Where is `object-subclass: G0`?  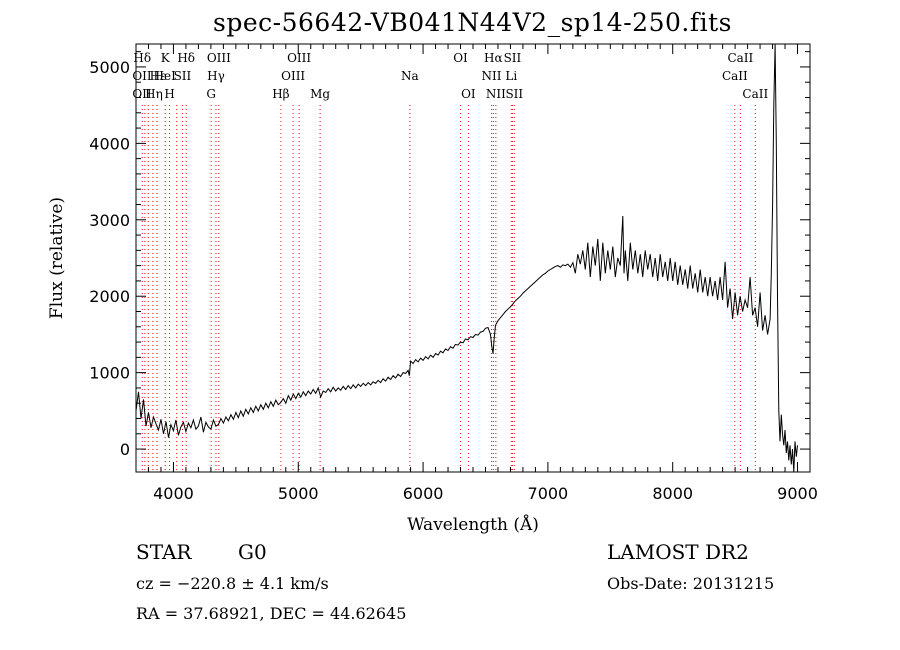 object-subclass: G0 is located at coordinates (252, 552).